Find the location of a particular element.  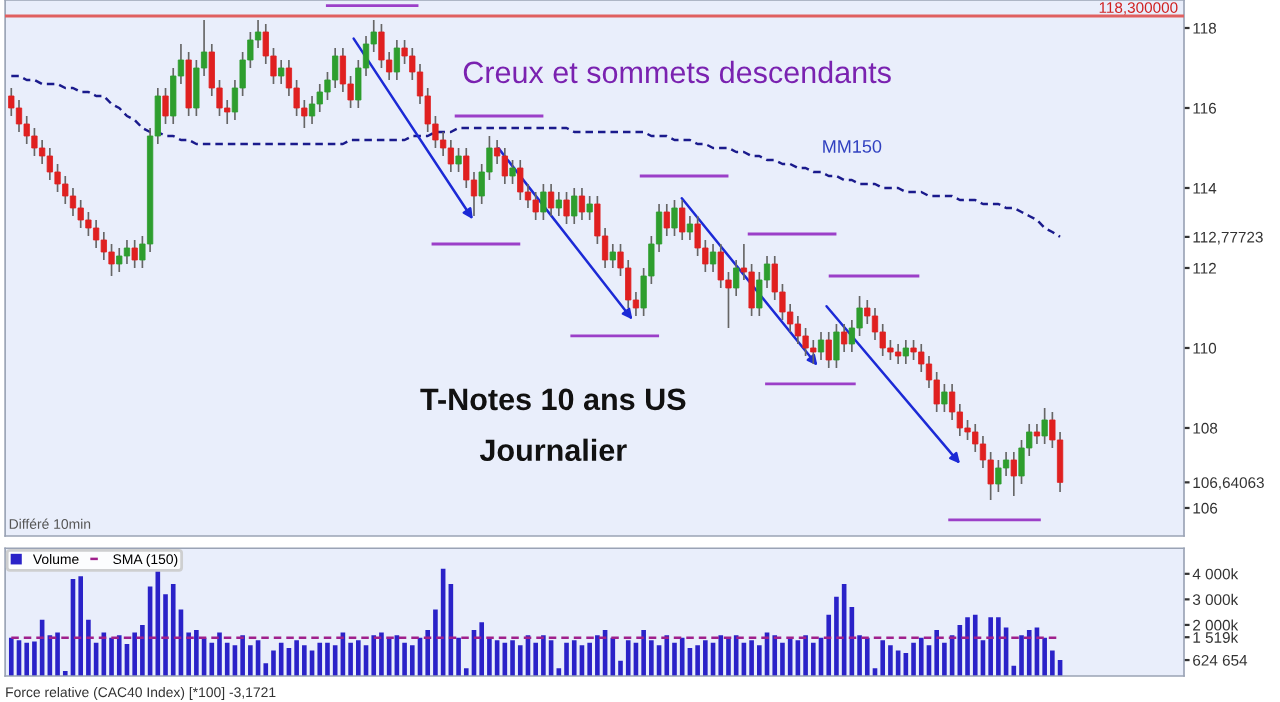

annotation: Creux et sommets descendants is located at coordinates (677, 72).